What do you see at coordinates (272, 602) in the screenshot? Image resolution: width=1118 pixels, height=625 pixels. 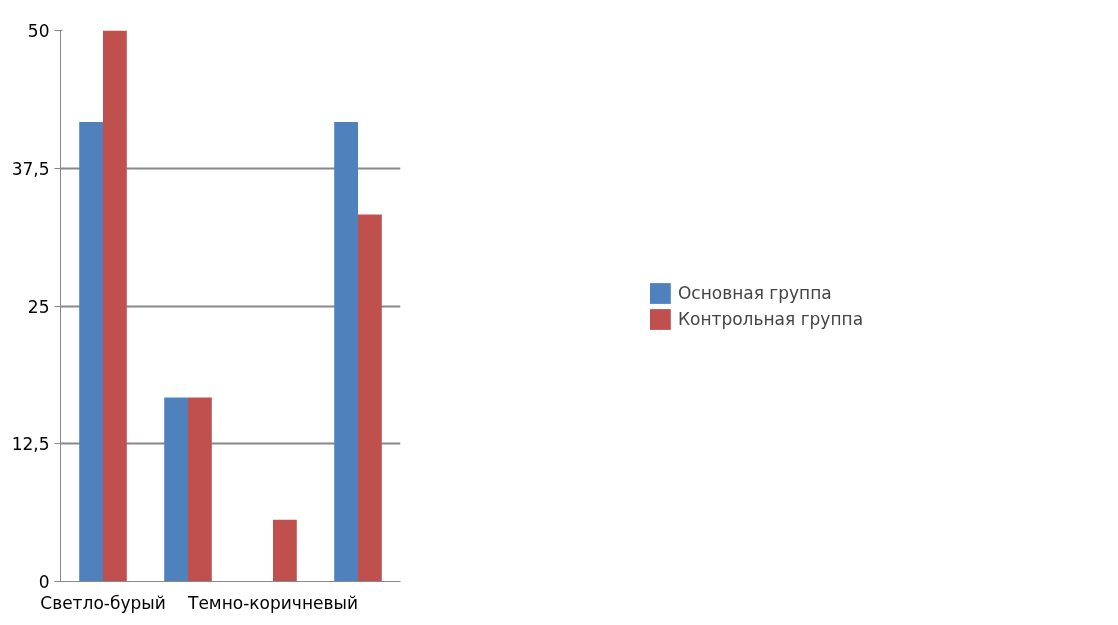 I see `x-tick-label: Темно-коричневый` at bounding box center [272, 602].